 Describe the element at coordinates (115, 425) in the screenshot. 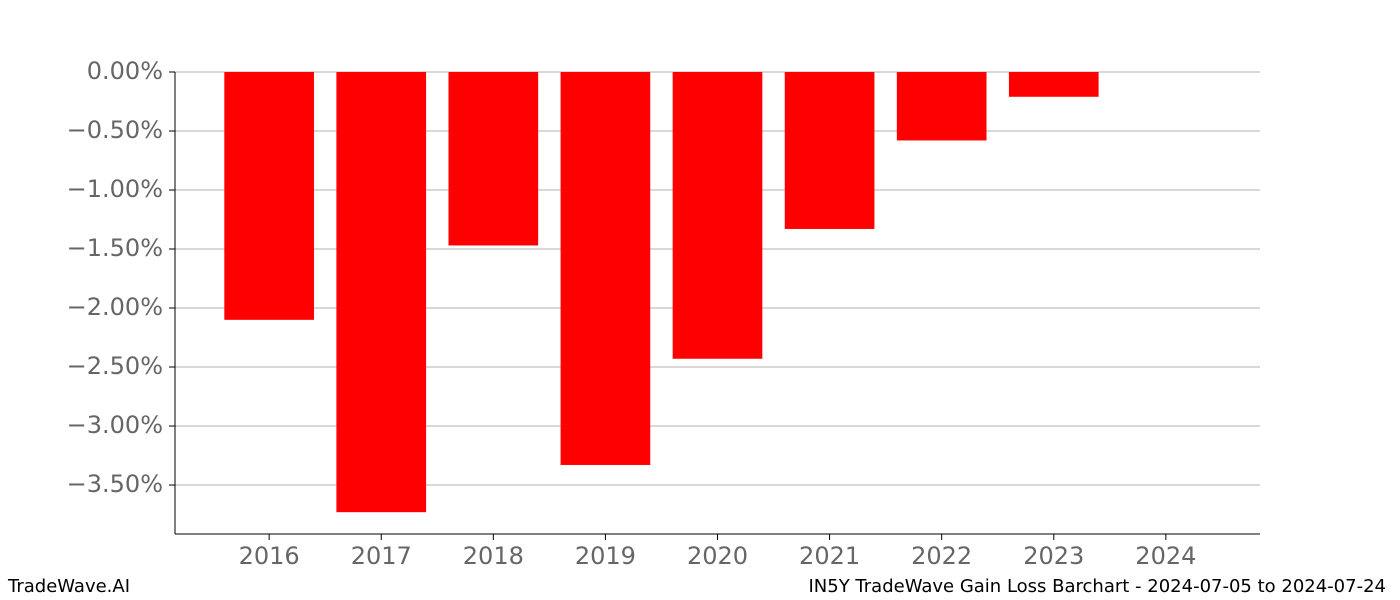

I see `y-tick-label: −3.00%` at that location.